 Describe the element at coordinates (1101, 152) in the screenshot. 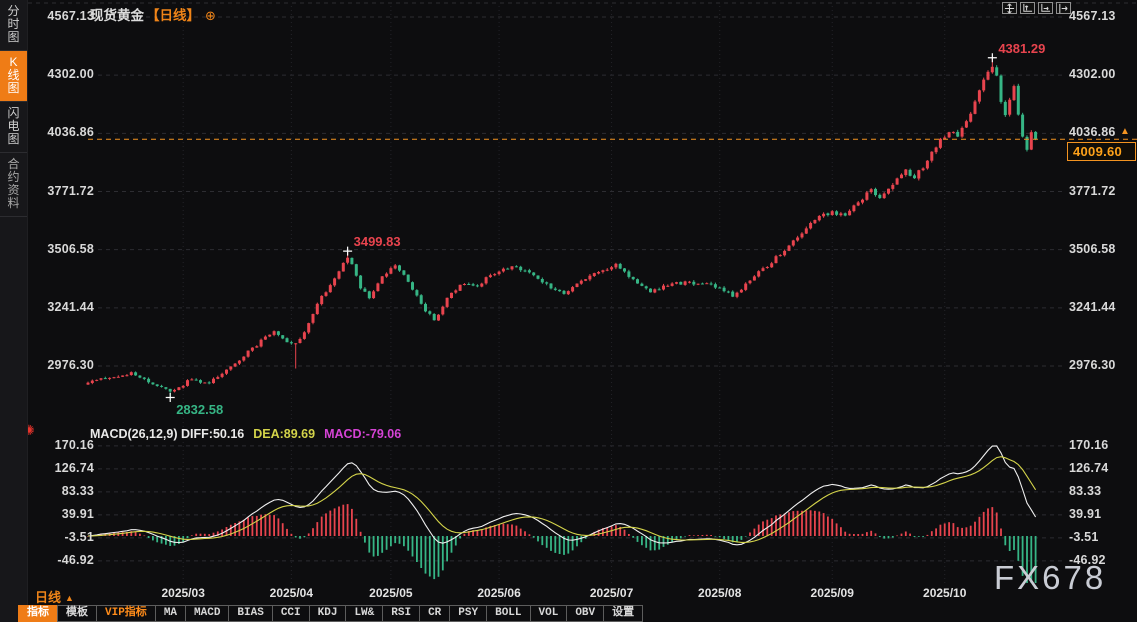

I see `current-price-tag: 4009.60` at that location.